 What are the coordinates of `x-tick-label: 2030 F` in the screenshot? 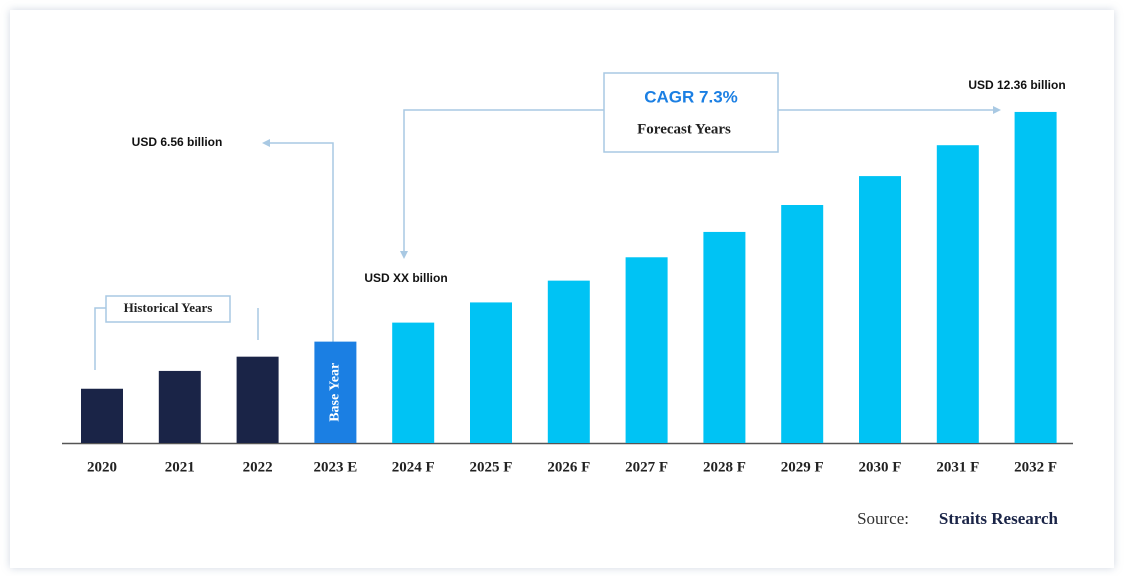 It's located at (880, 467).